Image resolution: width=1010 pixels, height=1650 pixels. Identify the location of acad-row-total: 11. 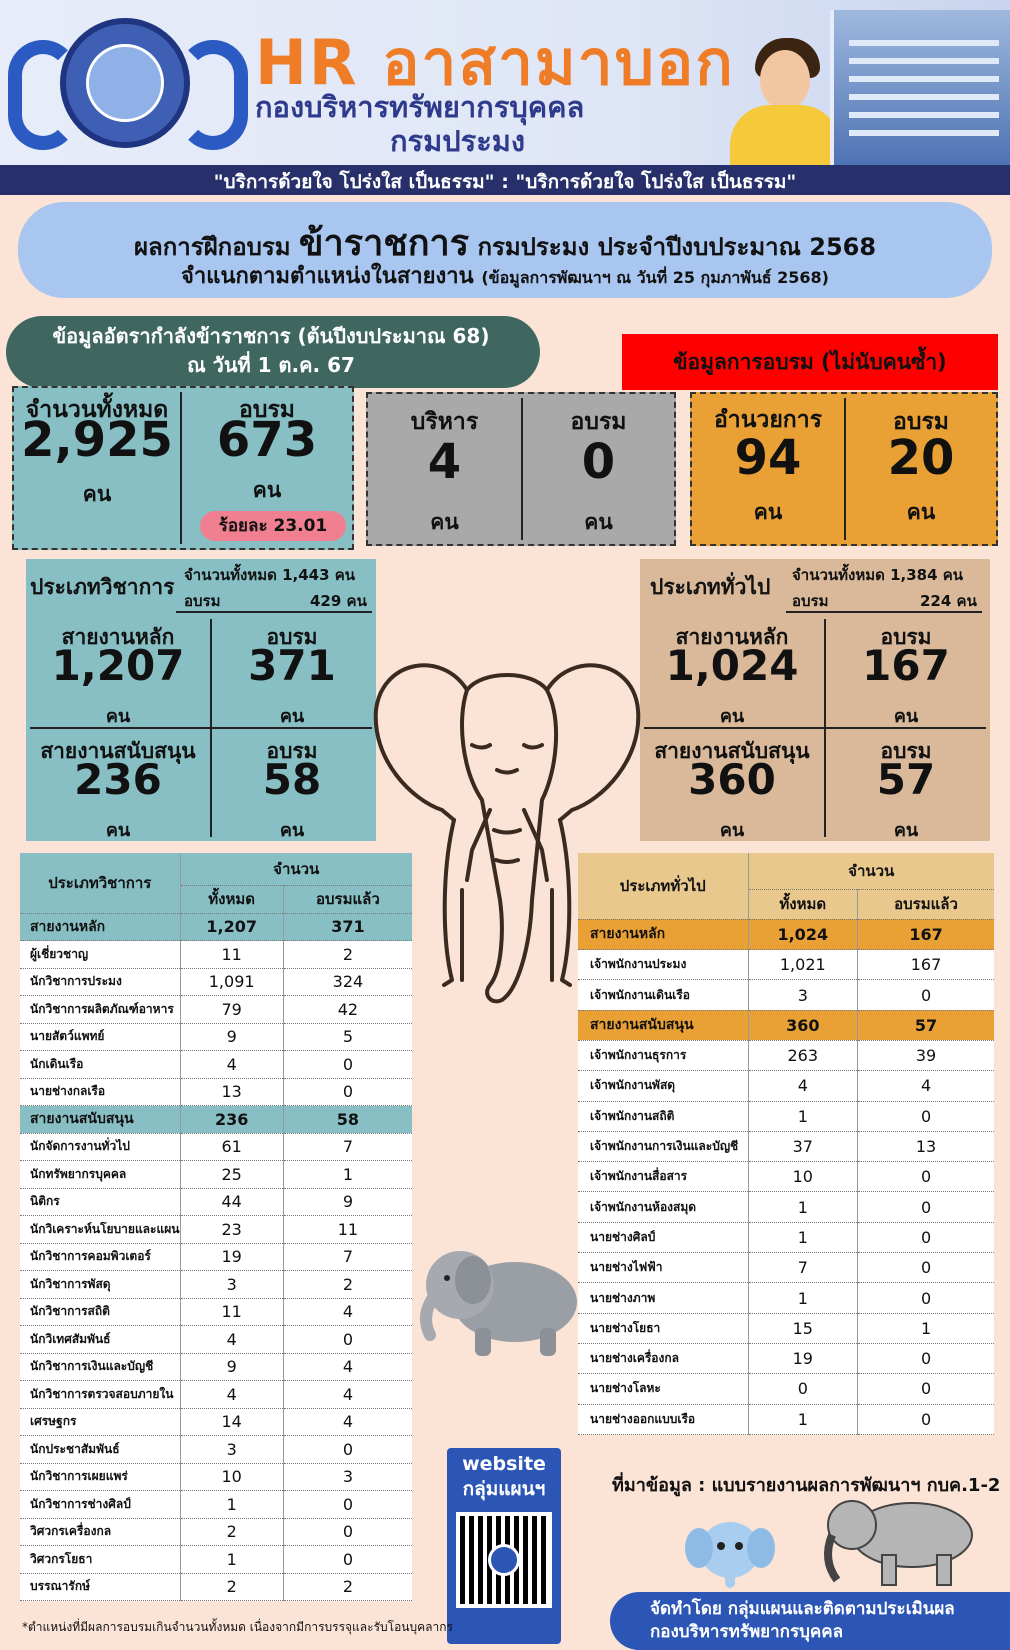
(231, 1312).